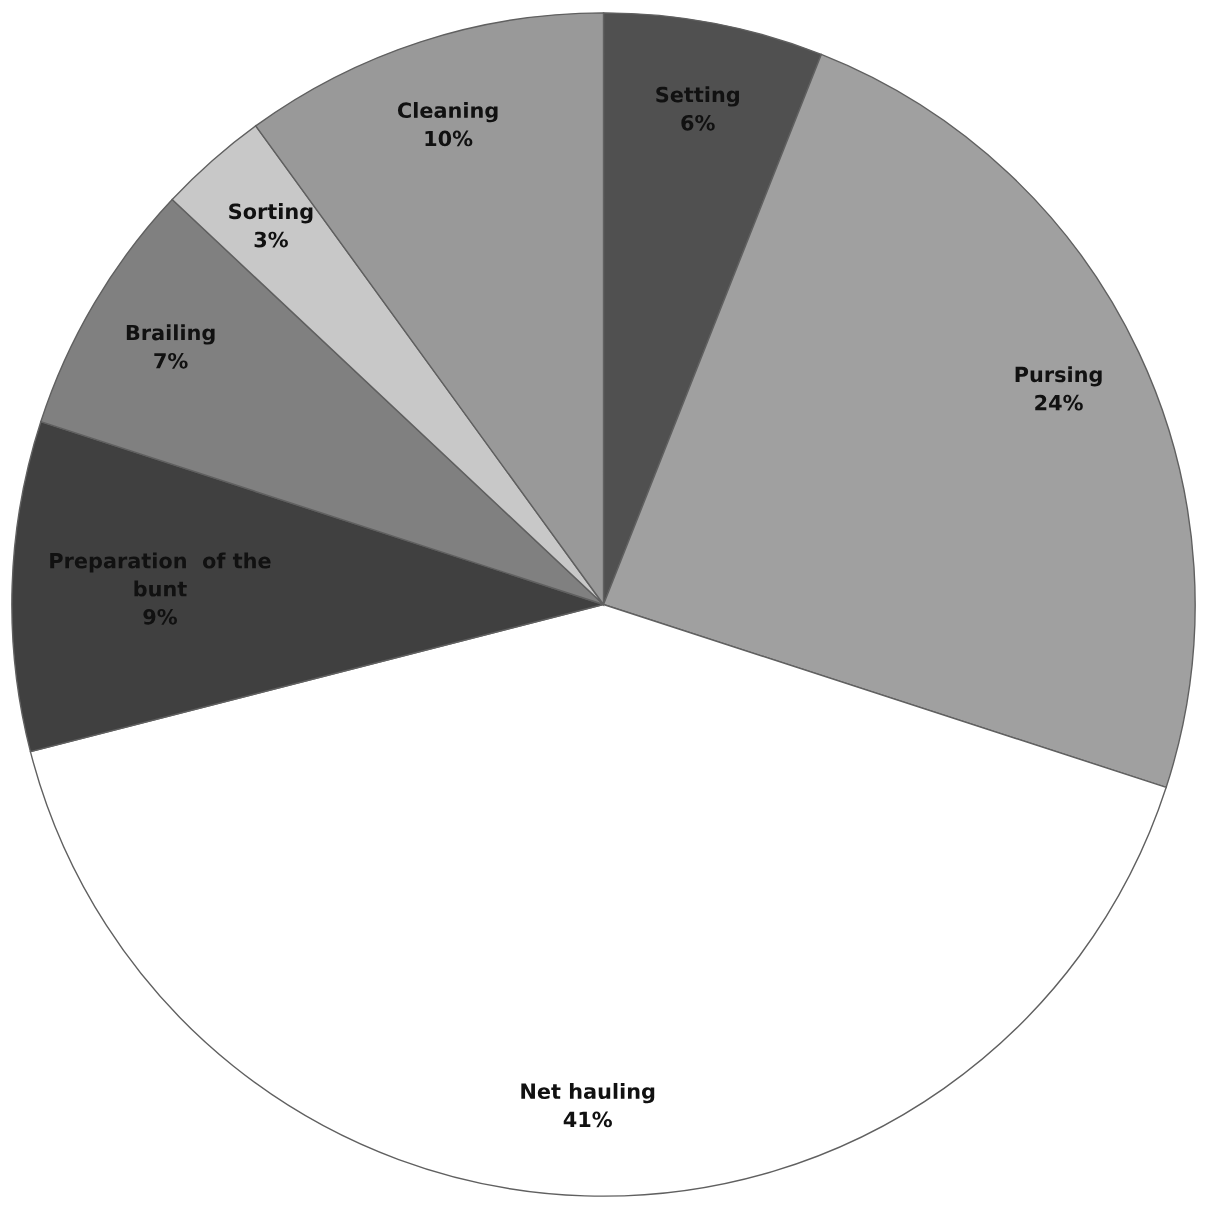 The image size is (1207, 1209). Describe the element at coordinates (698, 122) in the screenshot. I see `data-label: 6%` at that location.